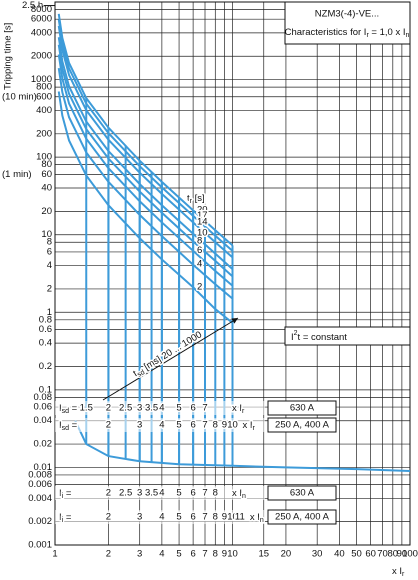 This screenshot has width=418, height=580. Describe the element at coordinates (46, 174) in the screenshot. I see `y-tick-label: 60` at that location.